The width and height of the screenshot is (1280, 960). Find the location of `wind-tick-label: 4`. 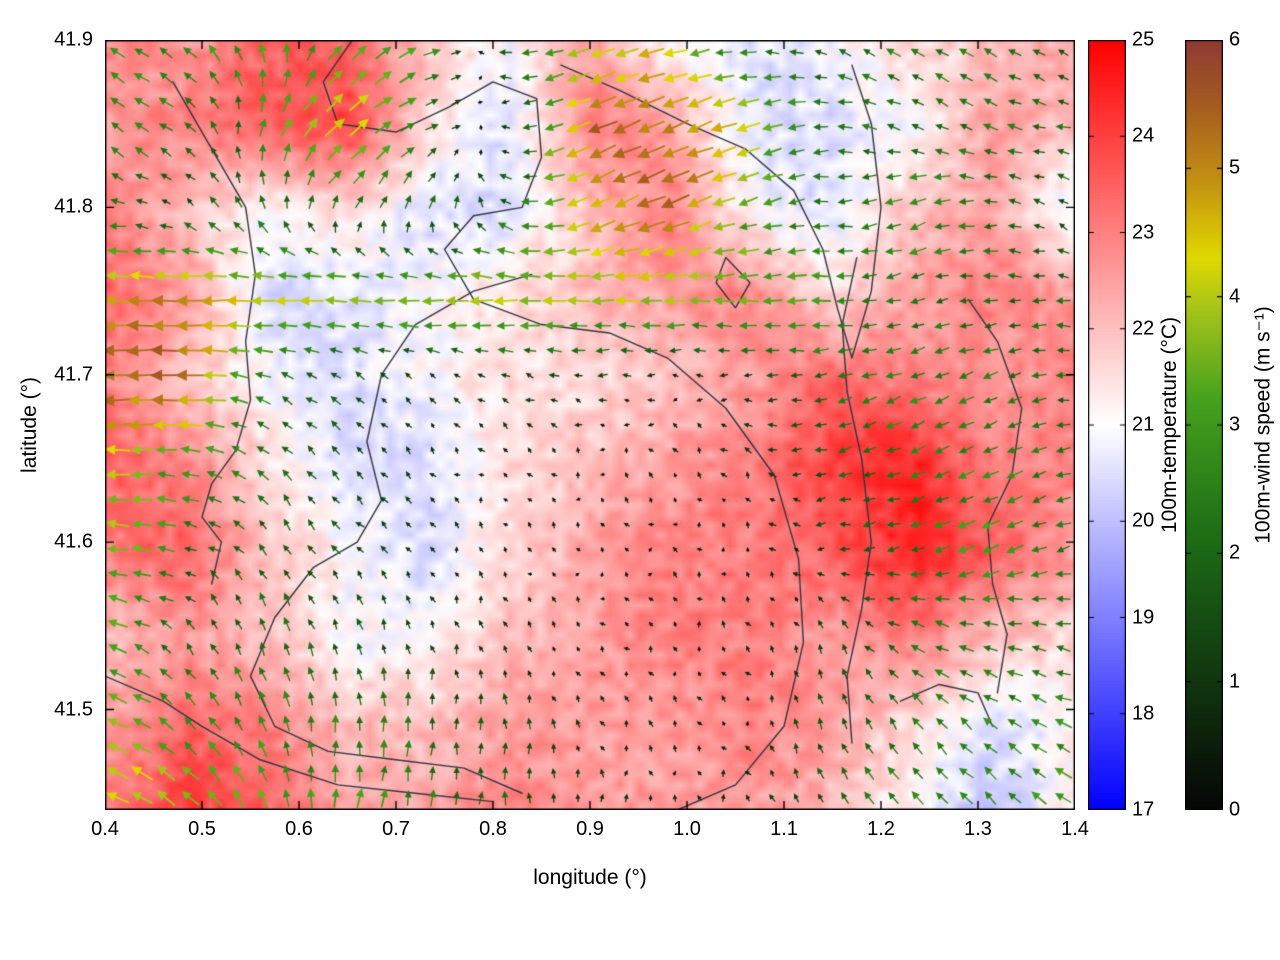

wind-tick-label: 4 is located at coordinates (1235, 296).